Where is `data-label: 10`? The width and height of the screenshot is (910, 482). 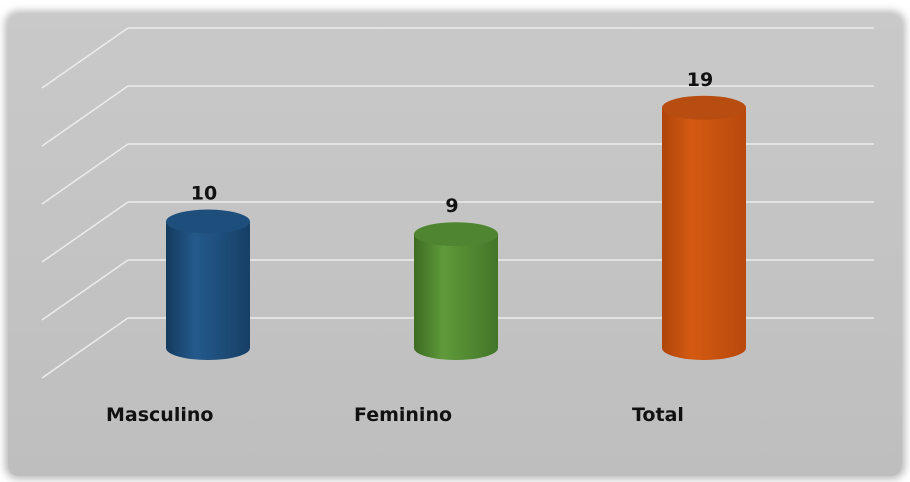
data-label: 10 is located at coordinates (204, 194).